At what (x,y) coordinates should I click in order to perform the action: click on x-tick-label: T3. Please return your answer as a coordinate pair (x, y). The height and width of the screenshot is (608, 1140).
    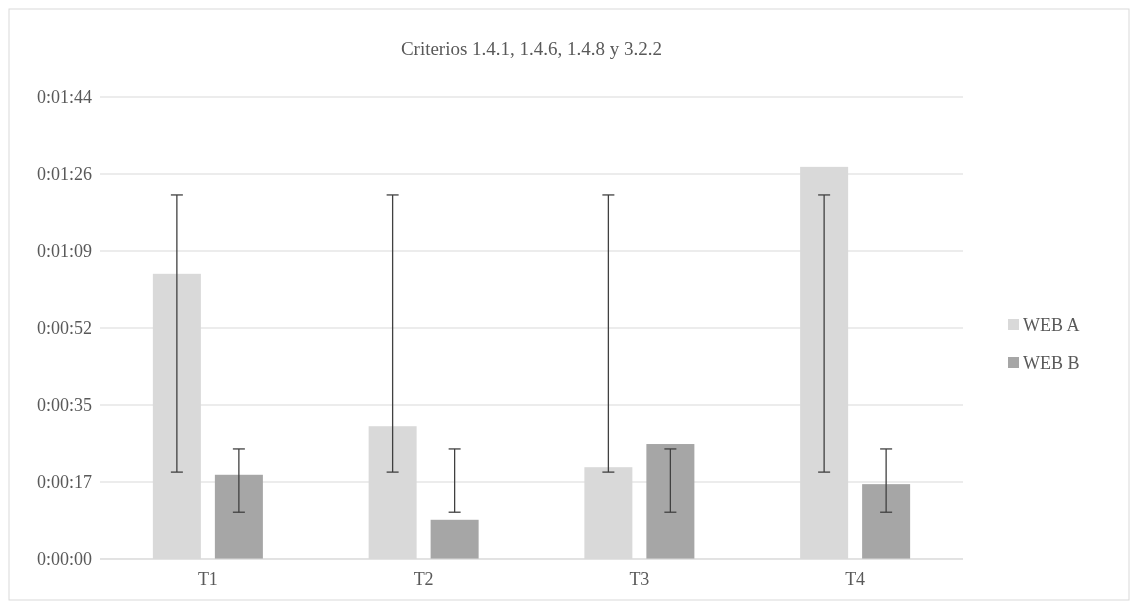
    Looking at the image, I should click on (639, 579).